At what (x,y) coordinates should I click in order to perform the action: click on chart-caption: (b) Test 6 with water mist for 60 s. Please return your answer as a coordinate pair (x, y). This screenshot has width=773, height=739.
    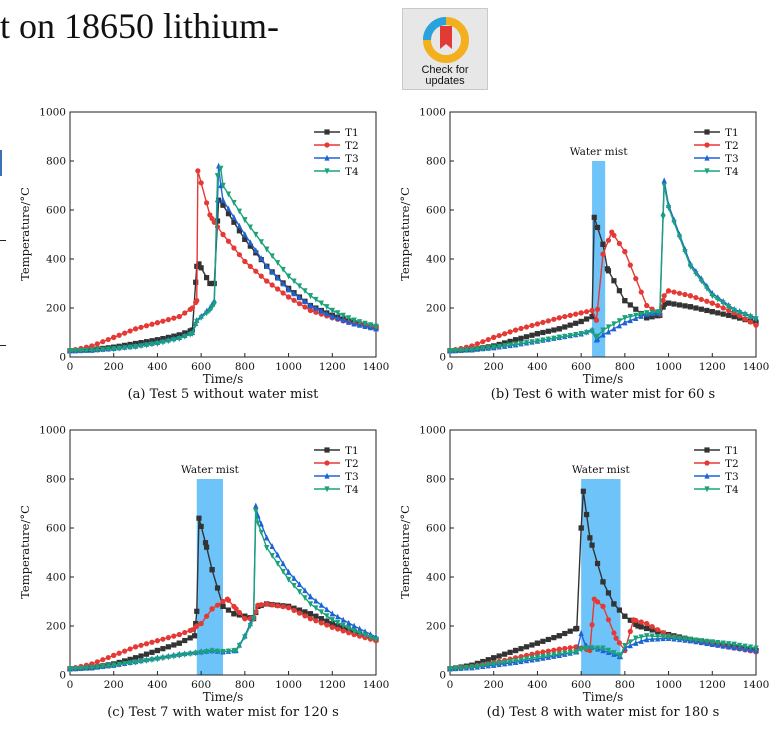
    Looking at the image, I should click on (603, 394).